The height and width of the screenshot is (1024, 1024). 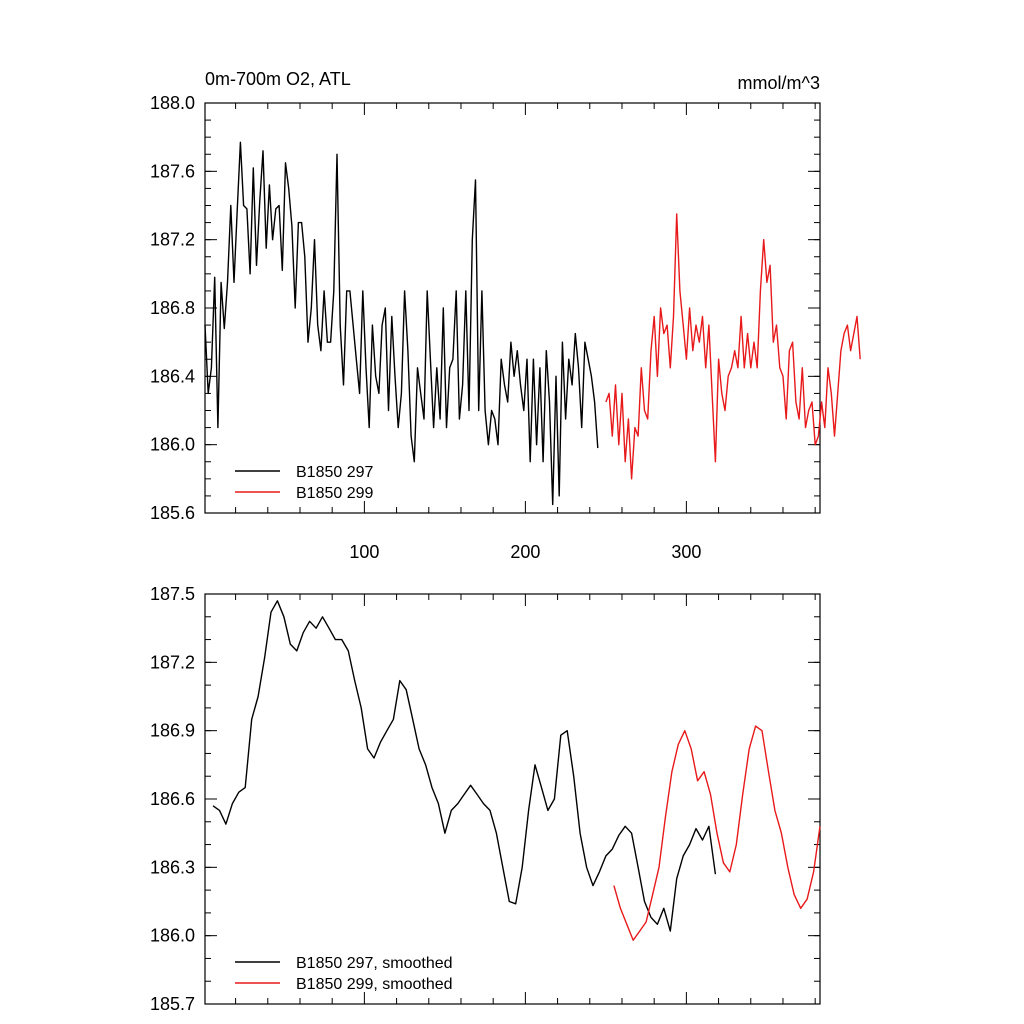 I want to click on y-tick-label: 186.6, so click(x=172, y=799).